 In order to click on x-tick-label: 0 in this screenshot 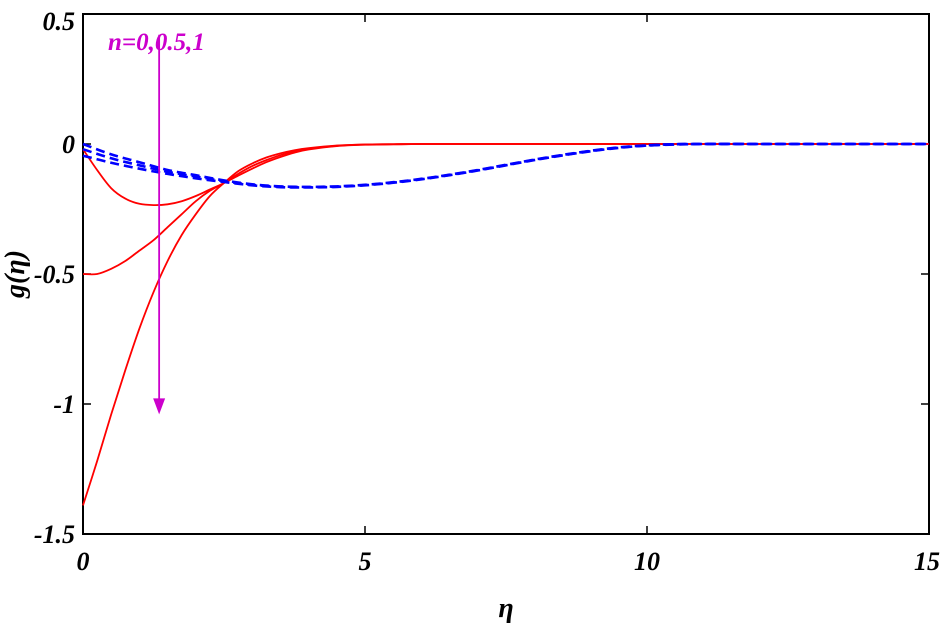, I will do `click(83, 561)`.